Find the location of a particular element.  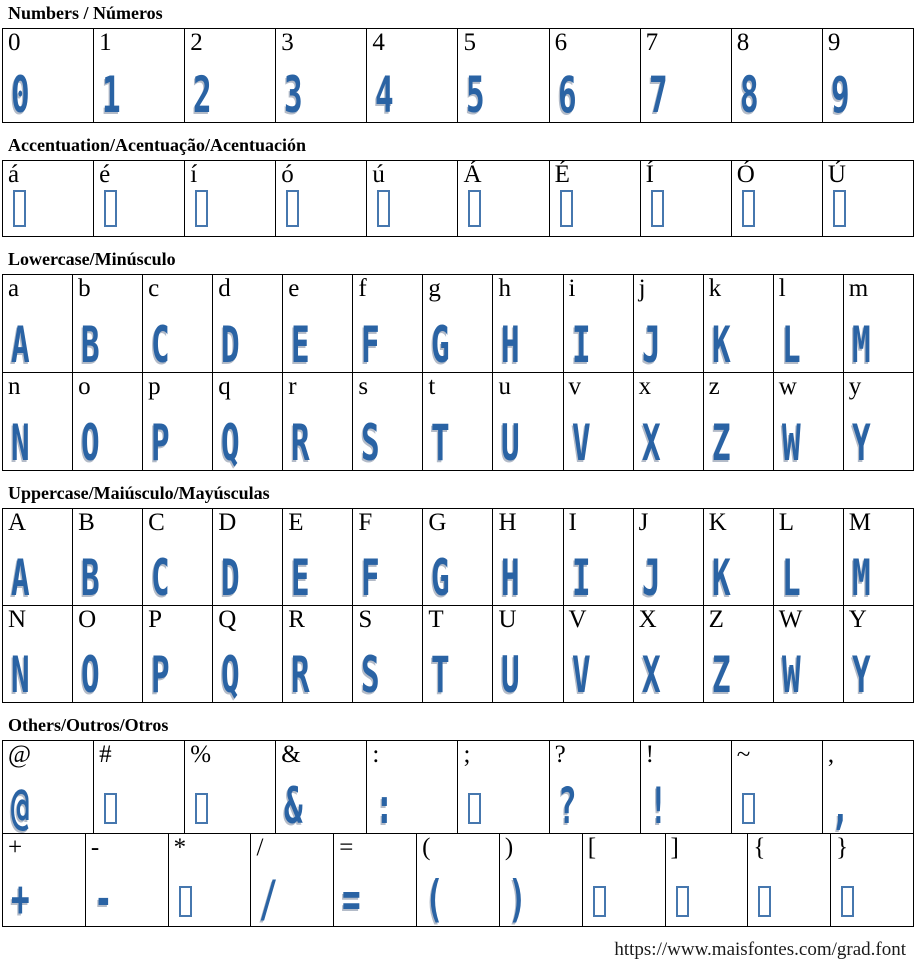

char-label: ! is located at coordinates (649, 754).